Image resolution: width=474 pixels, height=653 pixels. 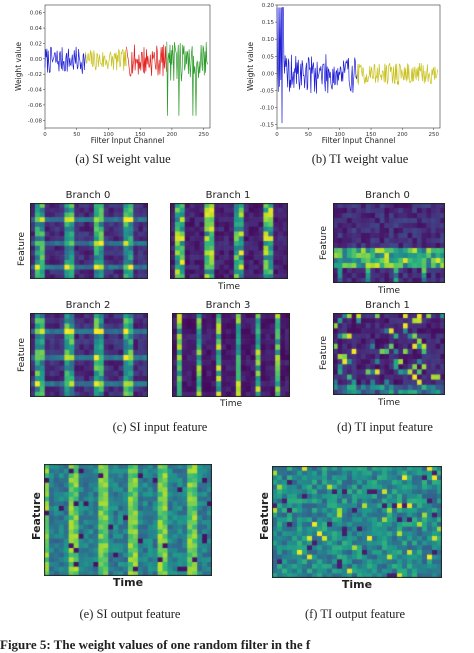 What do you see at coordinates (385, 427) in the screenshot?
I see `caption-d: (d) TI input feature` at bounding box center [385, 427].